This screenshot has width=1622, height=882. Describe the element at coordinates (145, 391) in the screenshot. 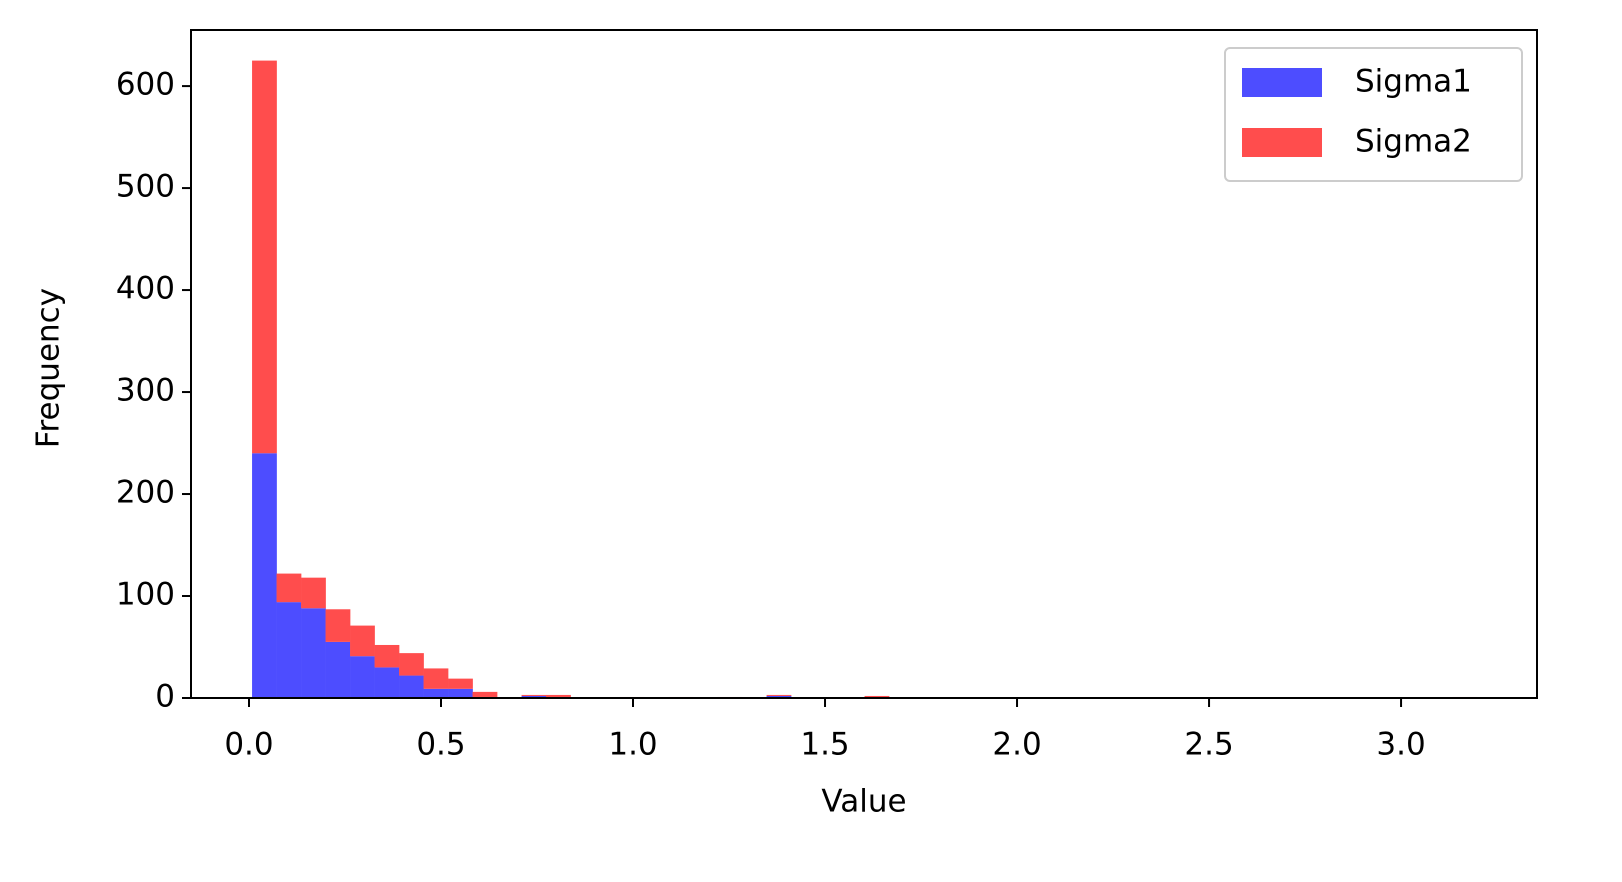

I see `y-tick-label: 300` at that location.